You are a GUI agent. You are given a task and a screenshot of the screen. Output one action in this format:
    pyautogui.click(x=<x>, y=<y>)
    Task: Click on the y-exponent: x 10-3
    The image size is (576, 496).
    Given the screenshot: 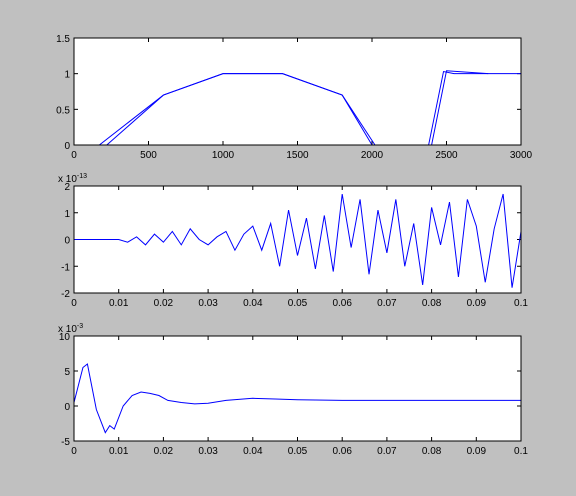 What is the action you would take?
    pyautogui.click(x=70, y=329)
    